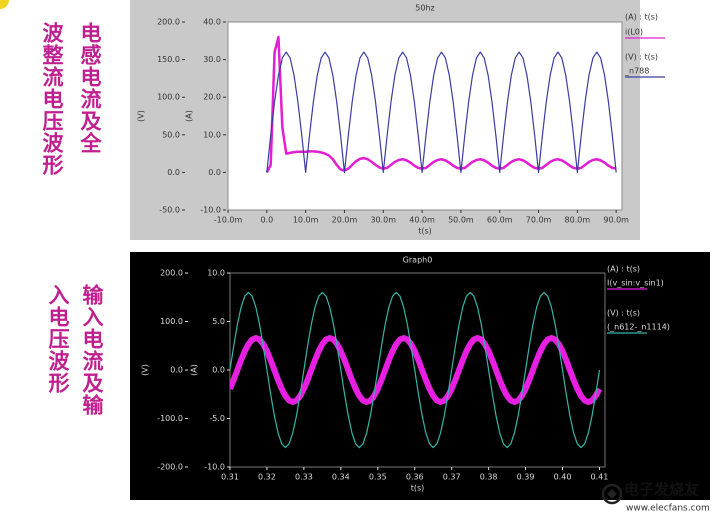 The width and height of the screenshot is (713, 522). Describe the element at coordinates (661, 490) in the screenshot. I see `watermark-name: 电子发烧友` at that location.